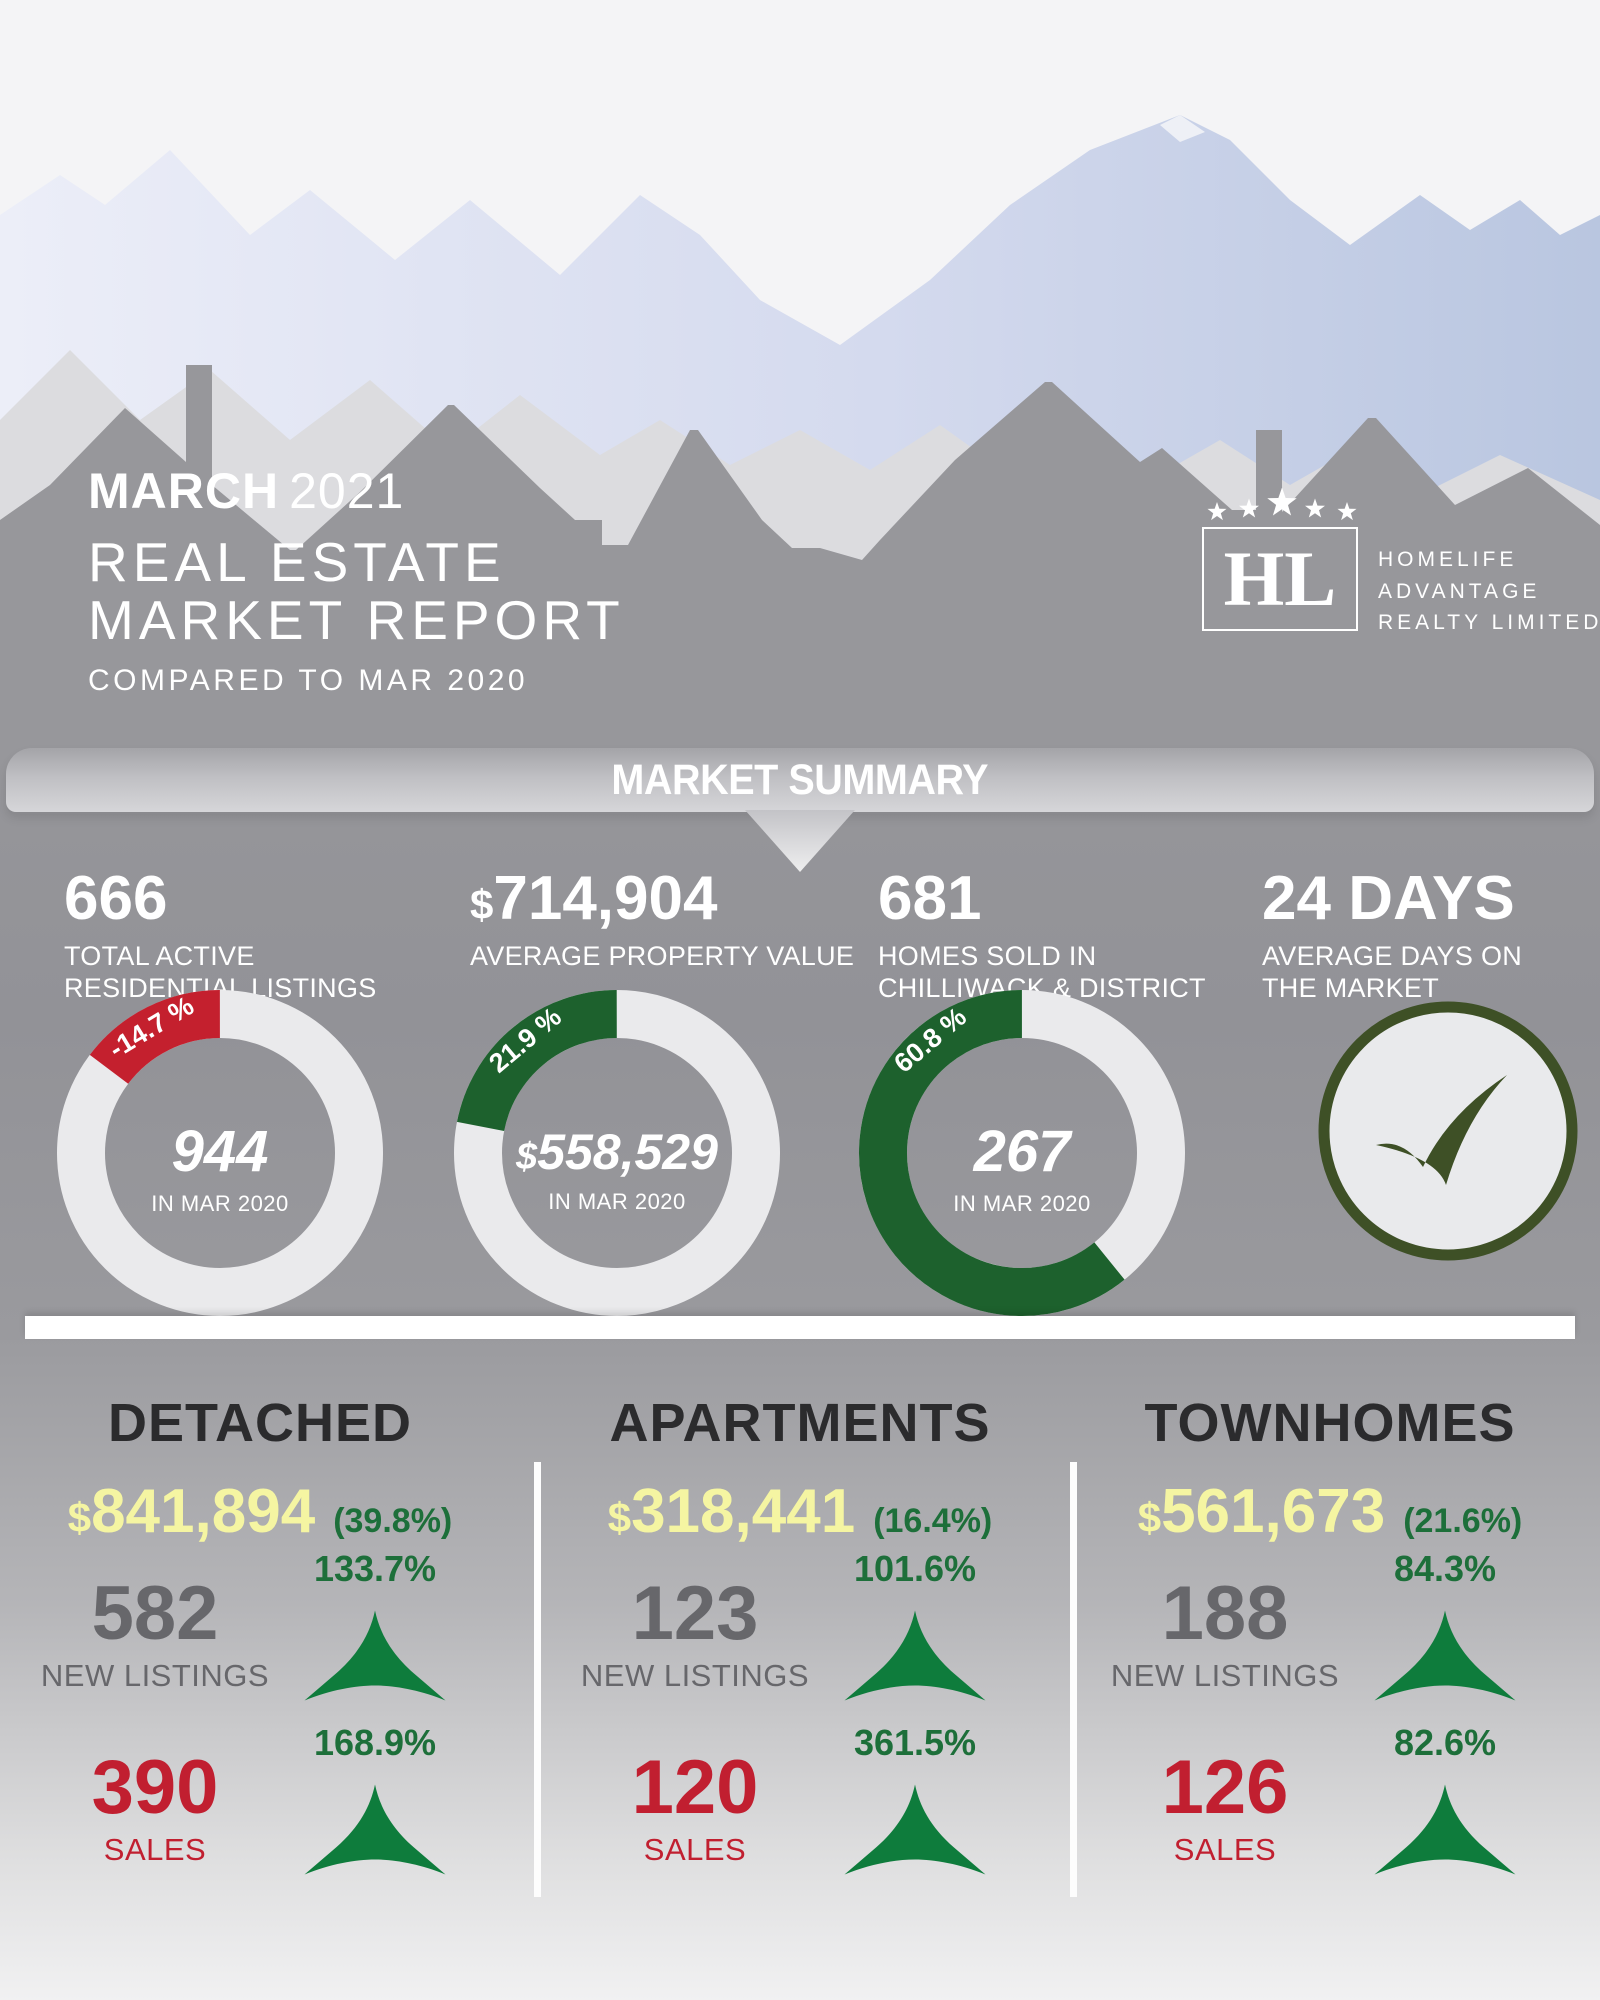  What do you see at coordinates (260, 1636) in the screenshot?
I see `new-listings-row: 582 NEW LISTINGS 133.7%` at bounding box center [260, 1636].